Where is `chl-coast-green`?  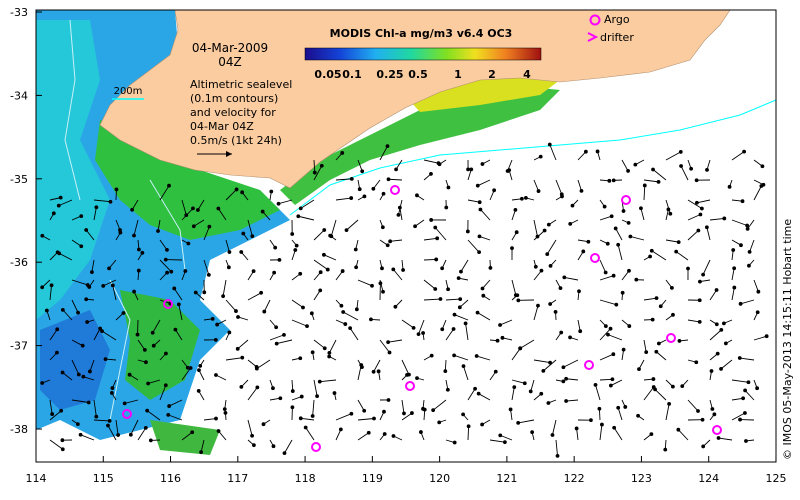 chl-coast-green is located at coordinates (420, 146).